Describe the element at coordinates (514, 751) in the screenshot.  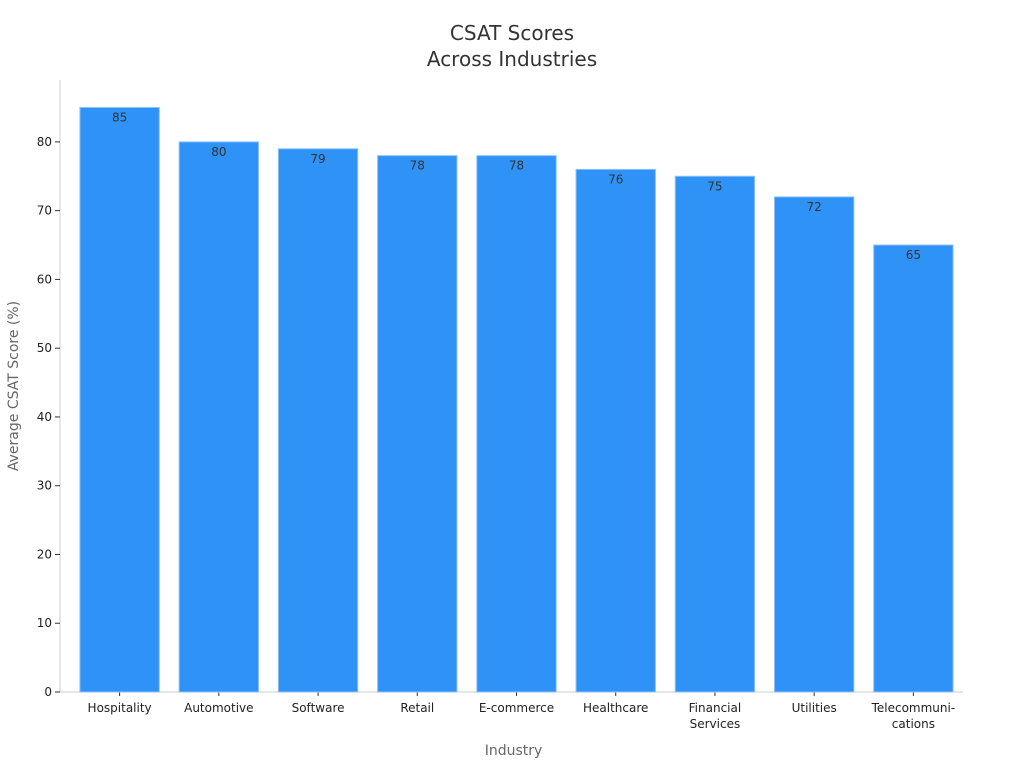
I see `x-axis-title: Industry` at that location.